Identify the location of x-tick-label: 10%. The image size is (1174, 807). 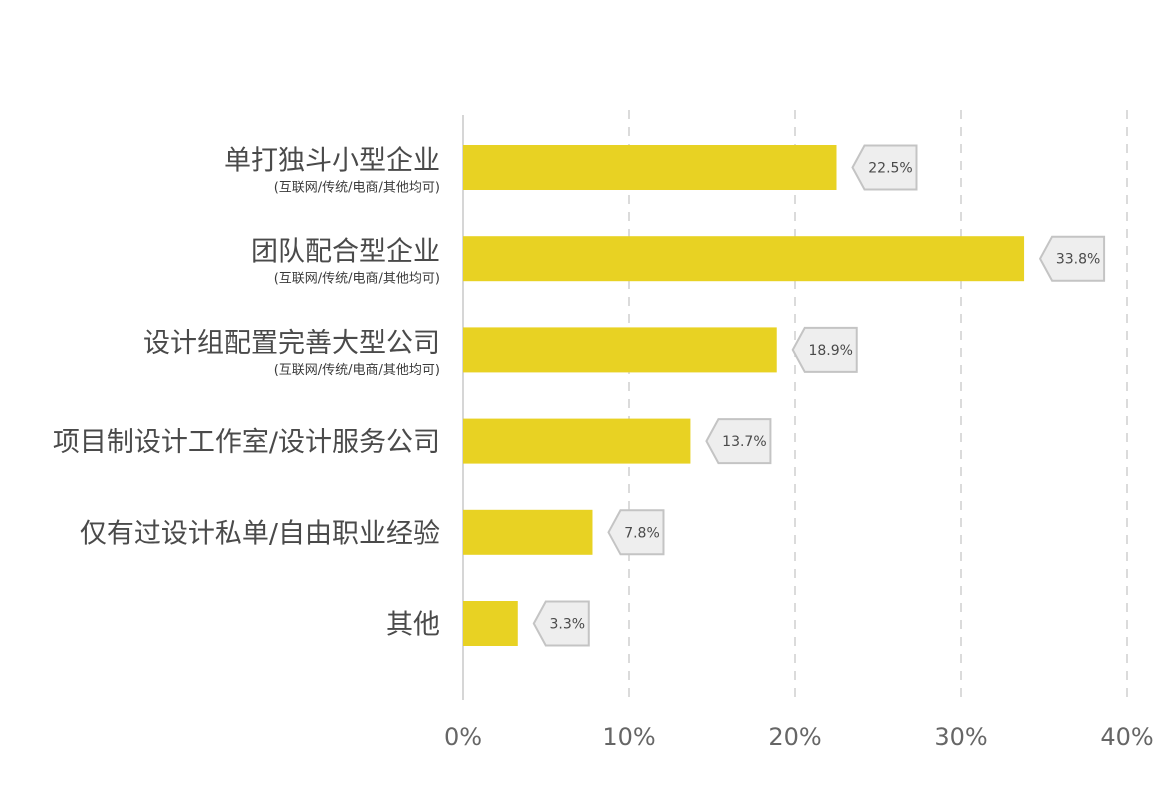
(628, 737).